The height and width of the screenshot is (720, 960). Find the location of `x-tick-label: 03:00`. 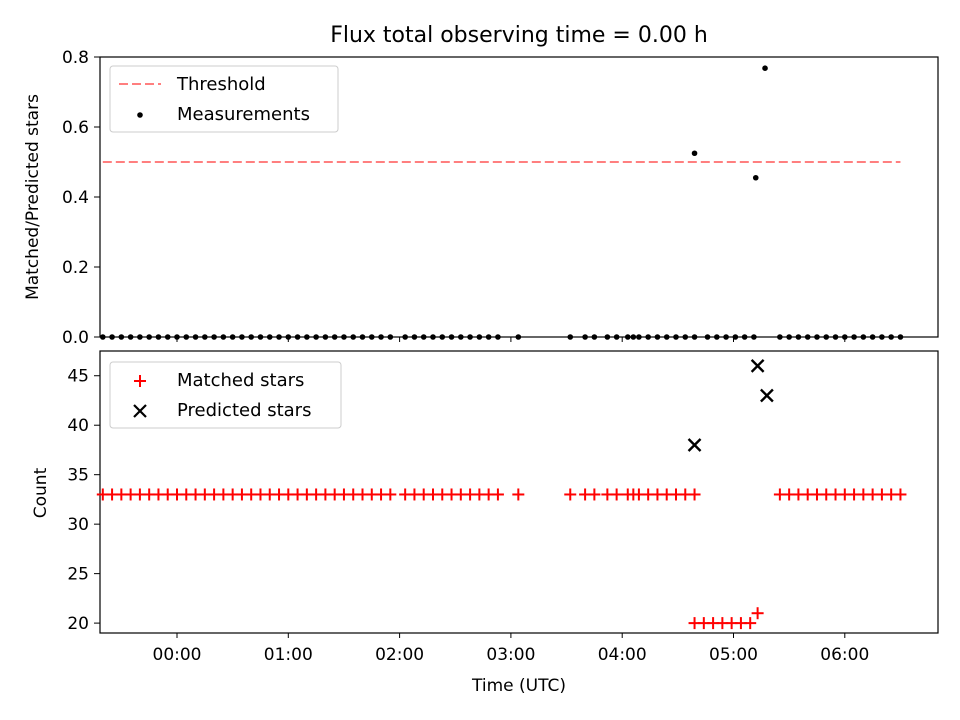

x-tick-label: 03:00 is located at coordinates (510, 655).